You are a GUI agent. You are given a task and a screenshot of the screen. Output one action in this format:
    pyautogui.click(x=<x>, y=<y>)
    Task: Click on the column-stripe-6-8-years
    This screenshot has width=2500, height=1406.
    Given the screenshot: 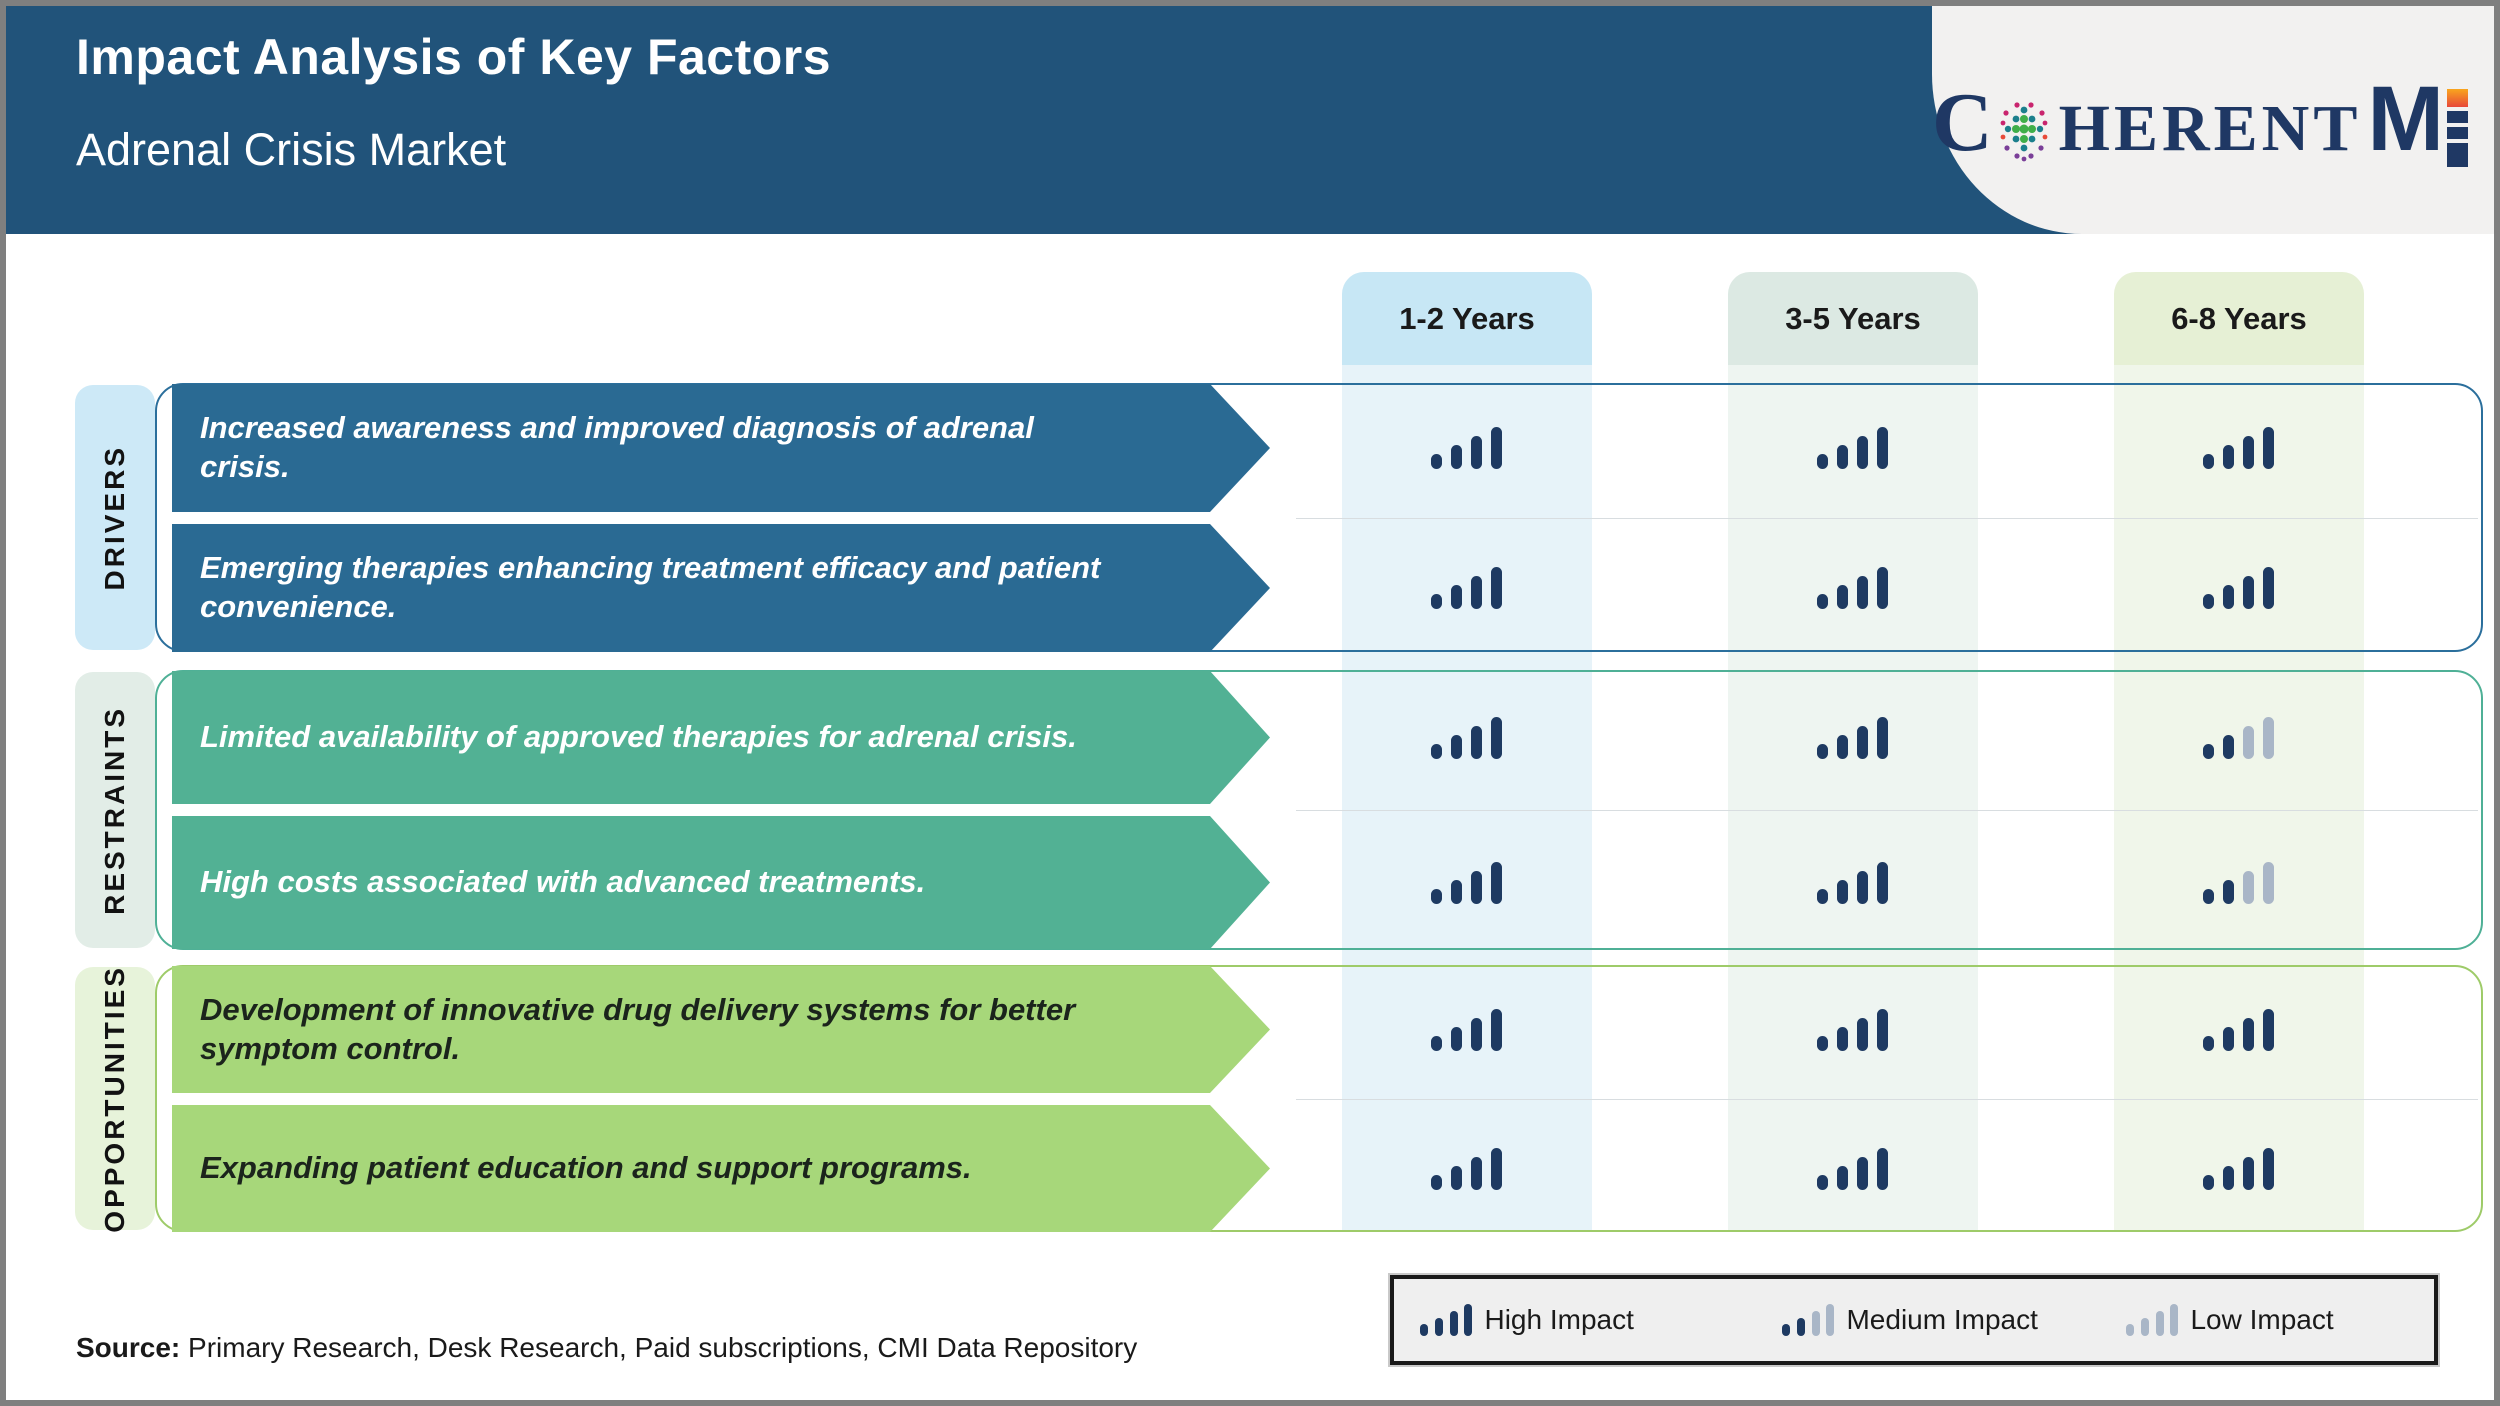 What is the action you would take?
    pyautogui.click(x=2239, y=798)
    